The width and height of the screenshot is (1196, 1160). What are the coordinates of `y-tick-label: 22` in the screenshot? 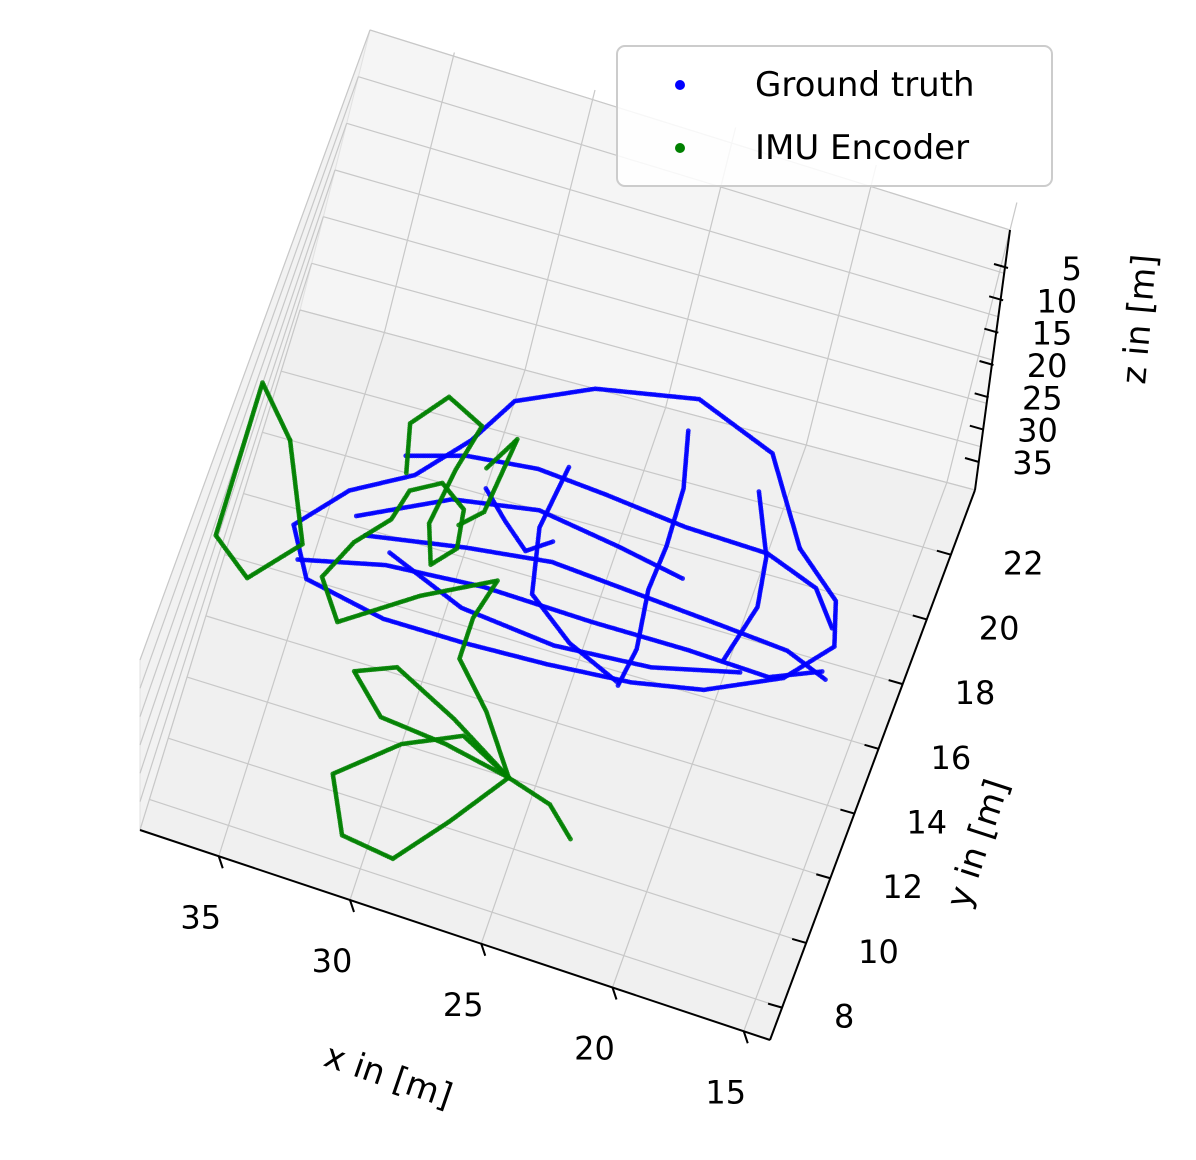 It's located at (1023, 564).